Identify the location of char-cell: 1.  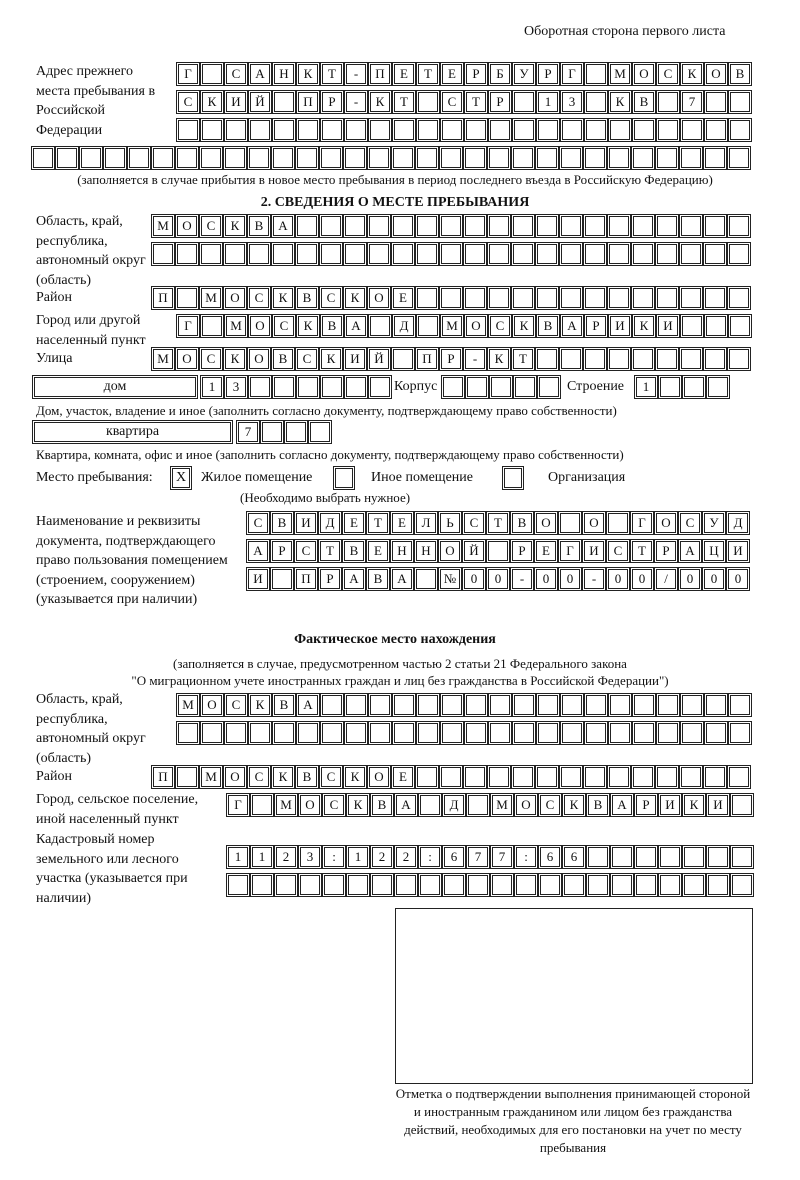
(548, 102).